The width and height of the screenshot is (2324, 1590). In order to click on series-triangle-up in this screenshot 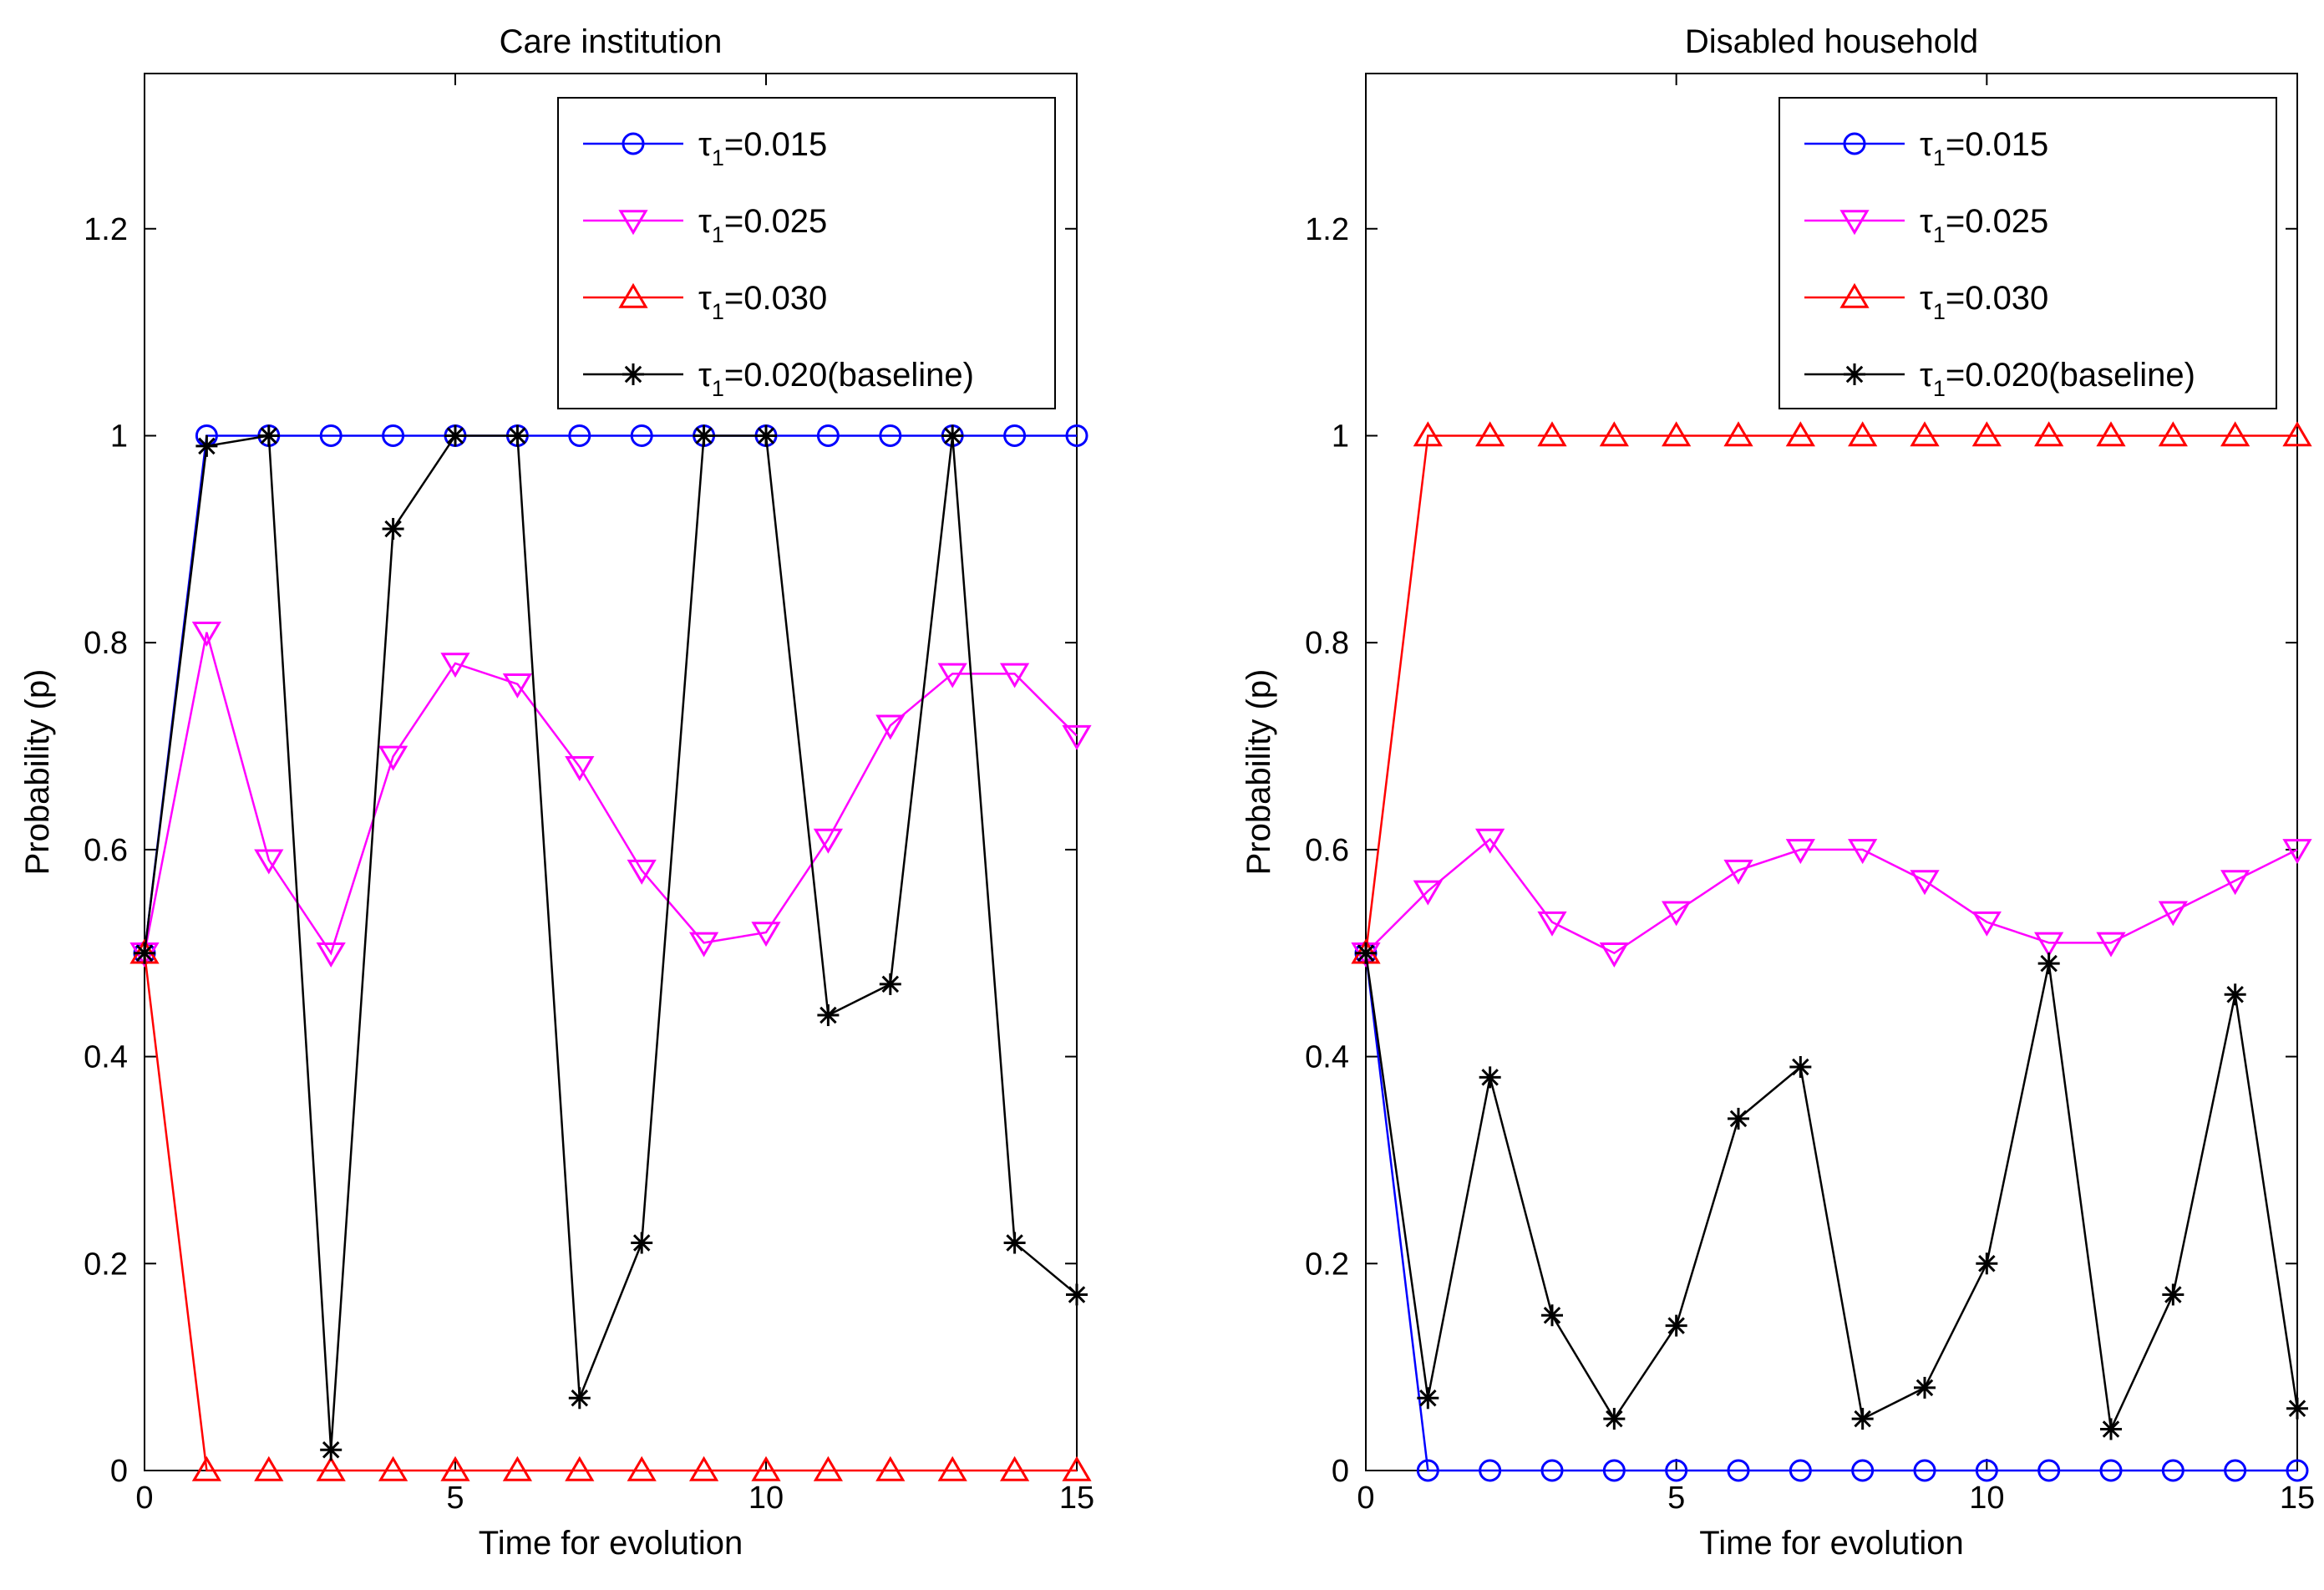, I will do `click(610, 1209)`.